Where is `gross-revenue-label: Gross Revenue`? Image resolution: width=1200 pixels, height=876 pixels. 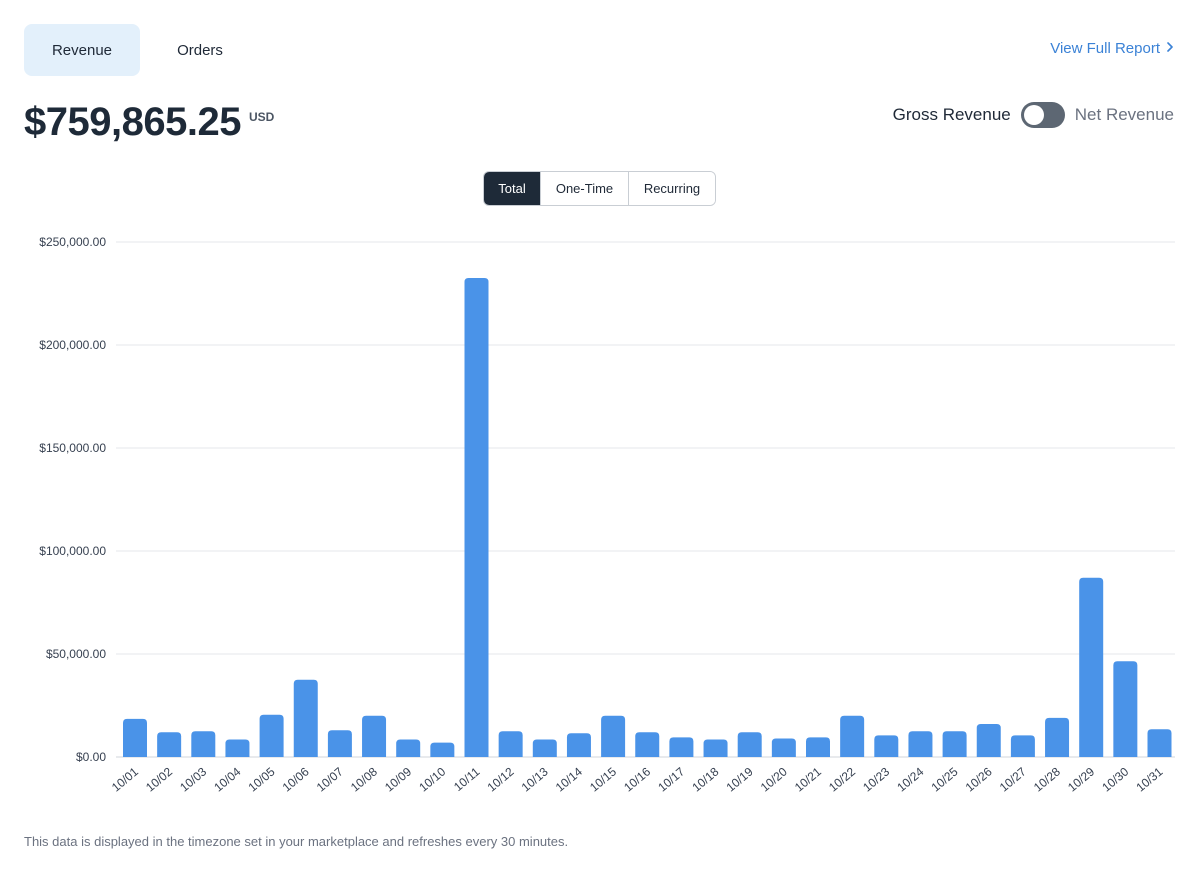
gross-revenue-label: Gross Revenue is located at coordinates (951, 114).